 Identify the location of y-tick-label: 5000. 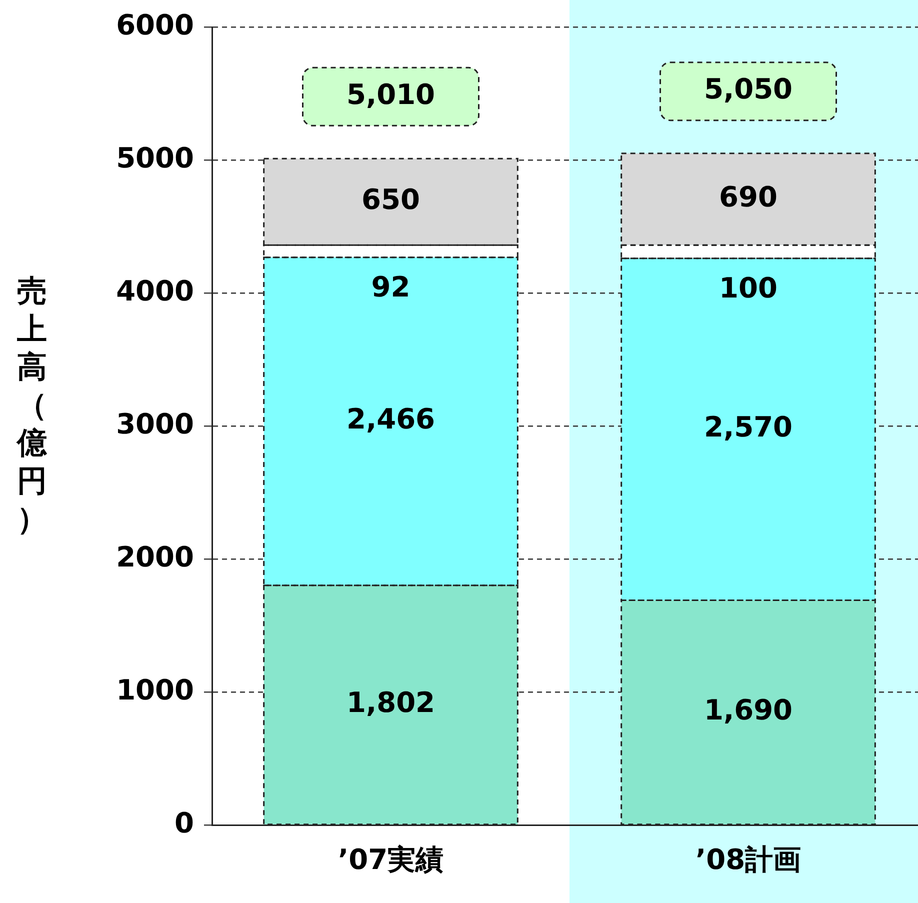
(155, 157).